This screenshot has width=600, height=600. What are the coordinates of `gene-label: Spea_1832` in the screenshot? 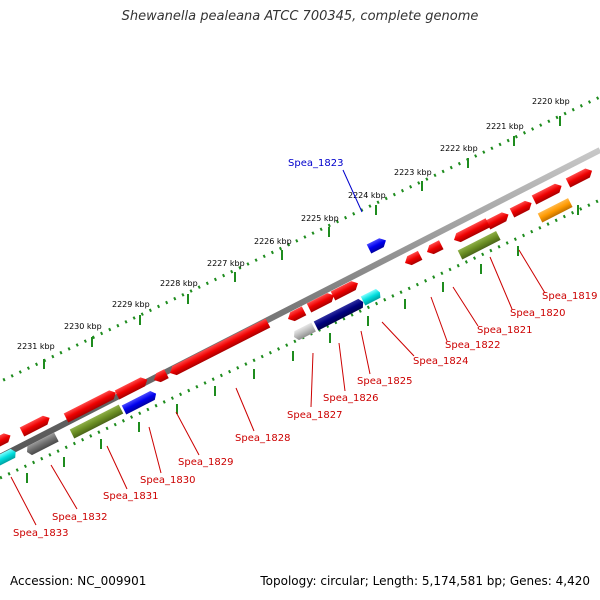 It's located at (79, 517).